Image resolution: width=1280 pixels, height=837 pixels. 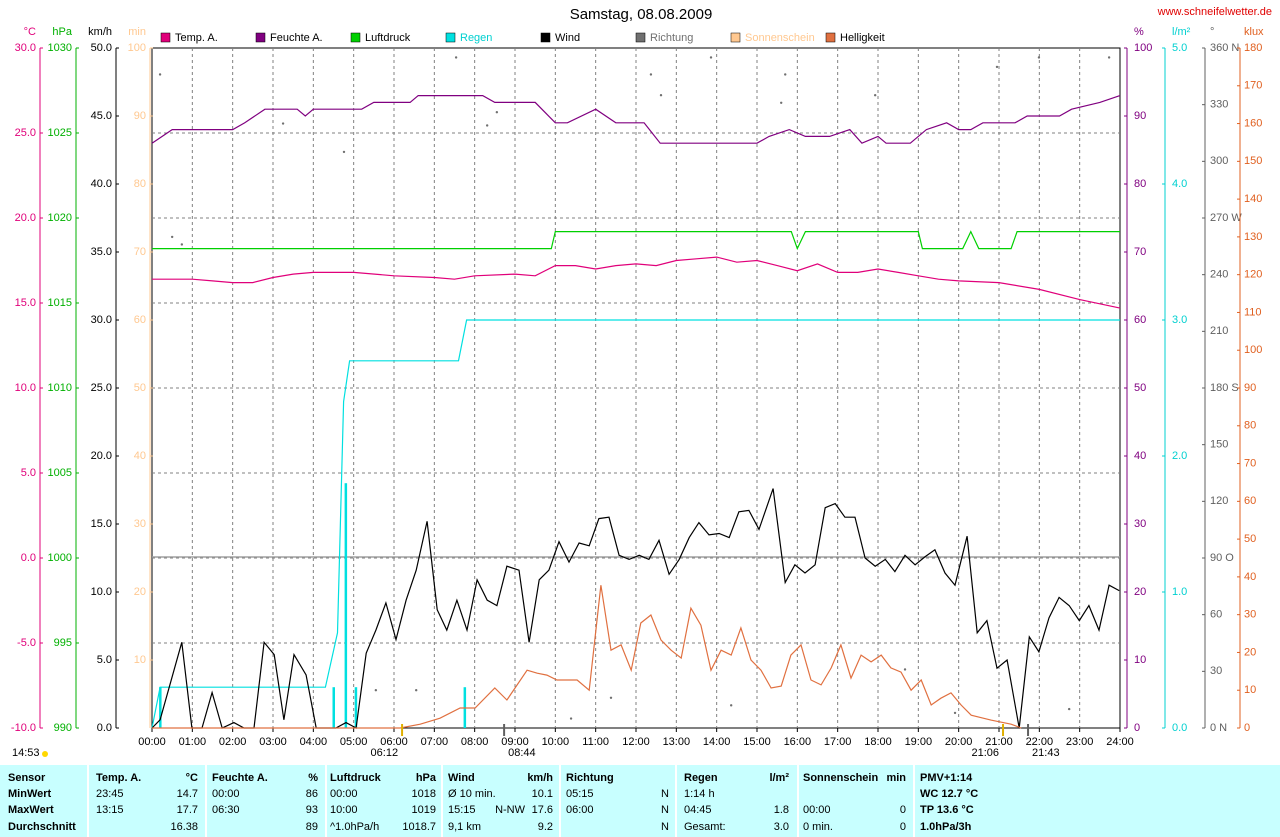 What do you see at coordinates (779, 778) in the screenshot?
I see `table-cell: l/m²` at bounding box center [779, 778].